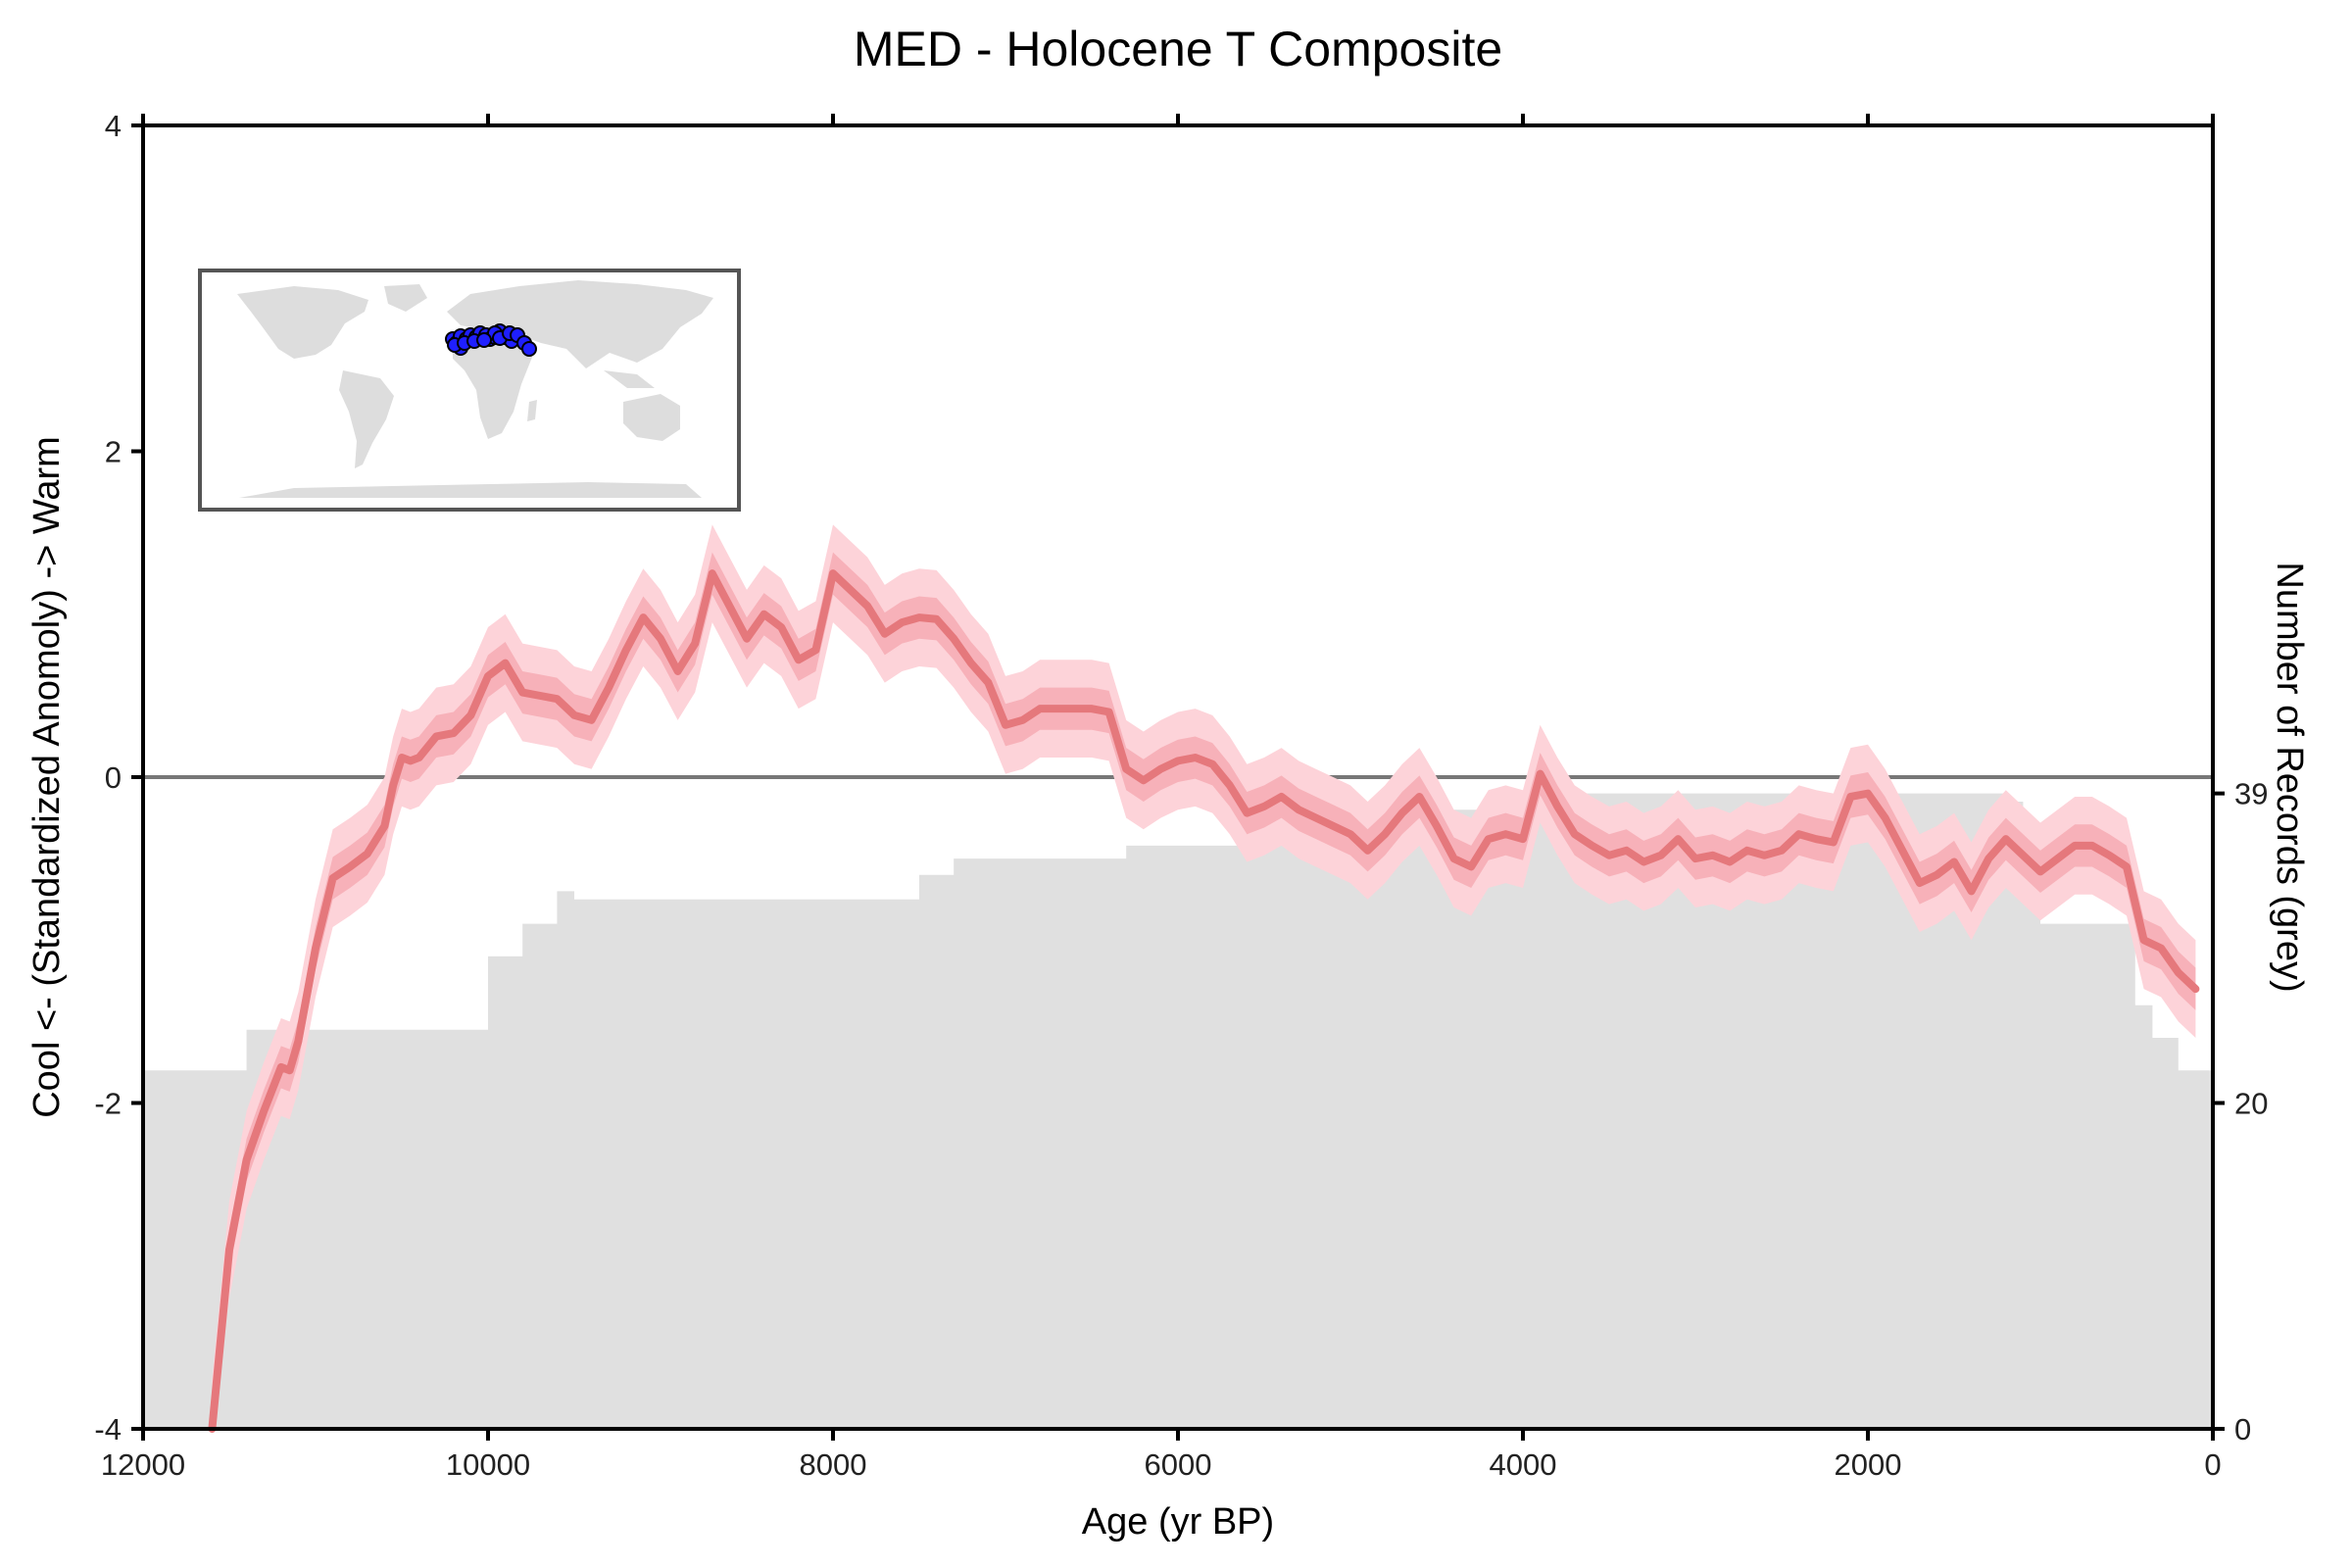 The image size is (2352, 1568). What do you see at coordinates (493, 386) in the screenshot?
I see `land-africa` at bounding box center [493, 386].